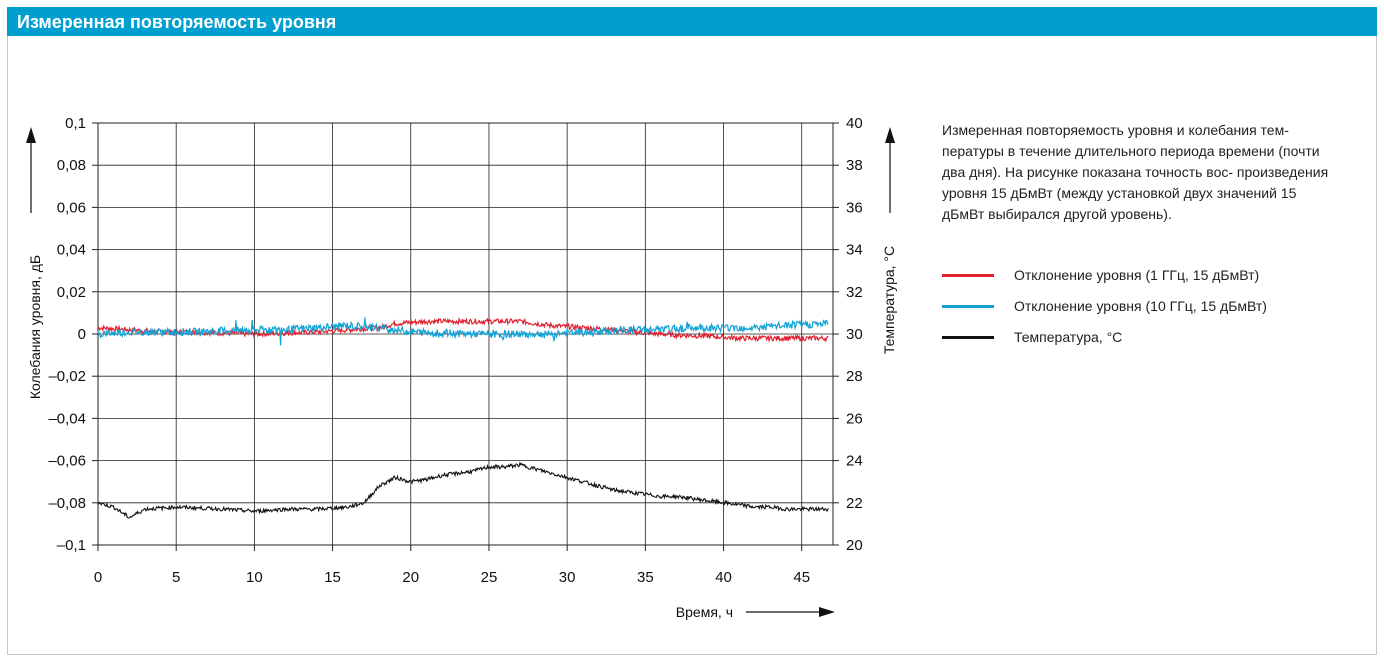 The image size is (1384, 661). Describe the element at coordinates (854, 207) in the screenshot. I see `y2-tick-label: 36` at that location.